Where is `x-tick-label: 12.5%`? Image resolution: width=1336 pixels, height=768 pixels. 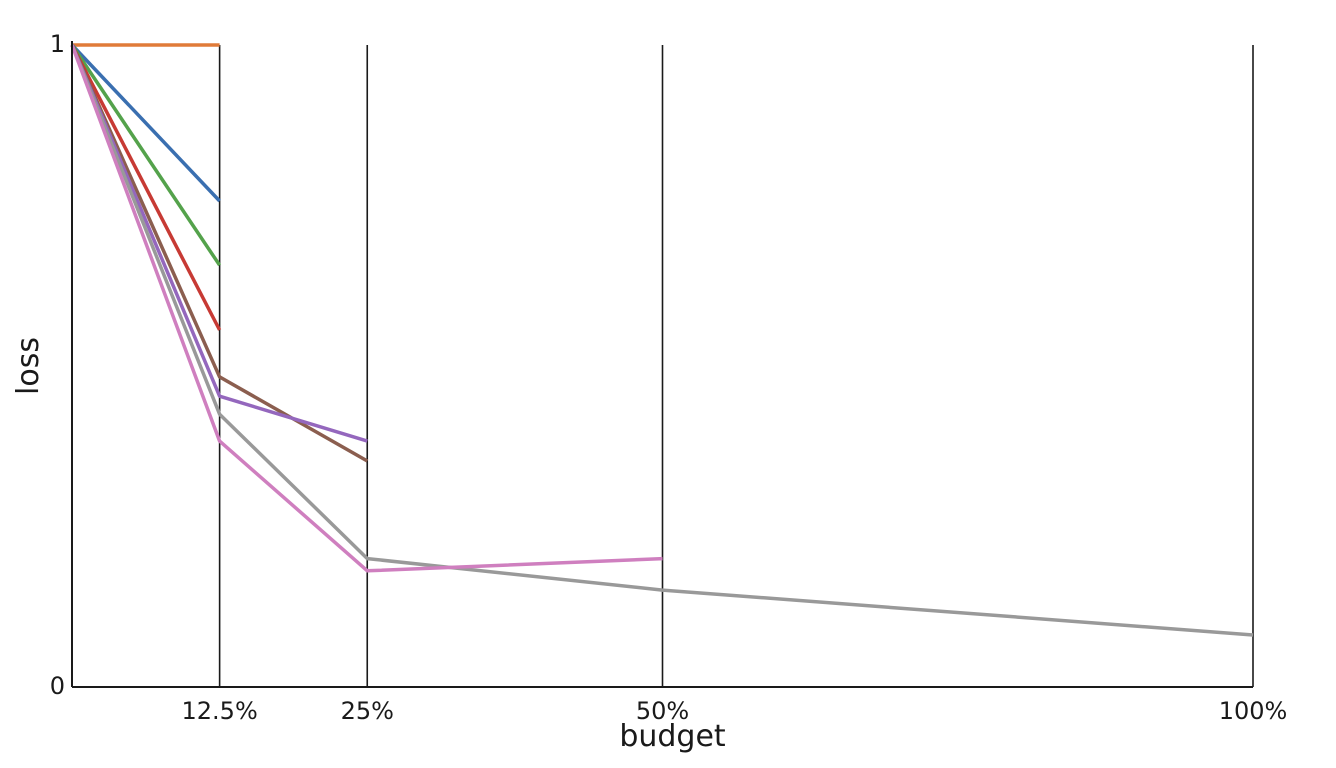 x-tick-label: 12.5% is located at coordinates (220, 711).